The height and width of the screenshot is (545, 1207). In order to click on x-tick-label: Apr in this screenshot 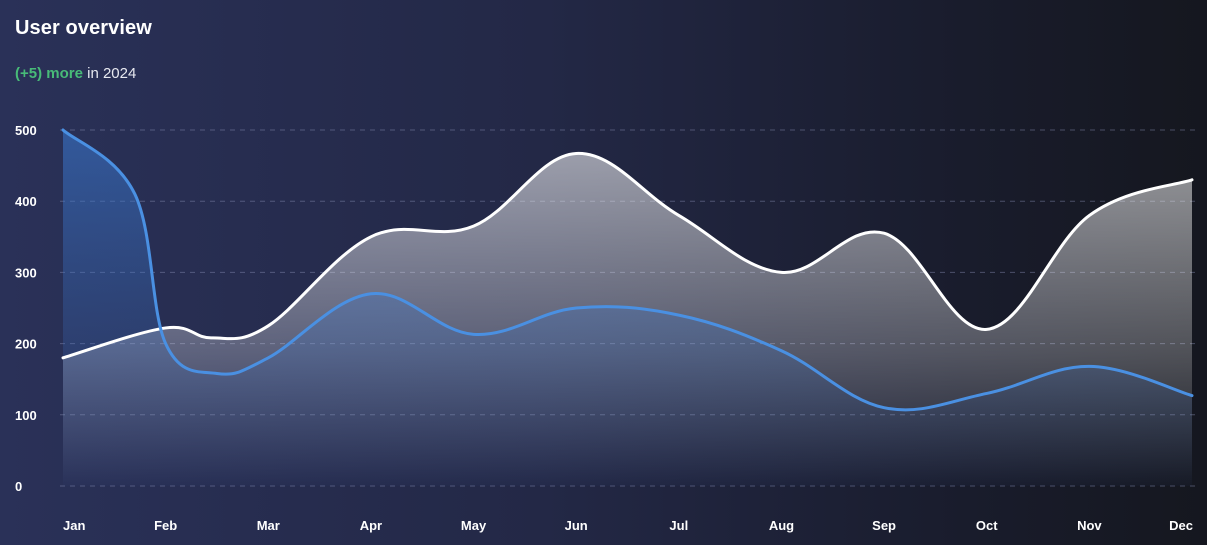, I will do `click(371, 525)`.